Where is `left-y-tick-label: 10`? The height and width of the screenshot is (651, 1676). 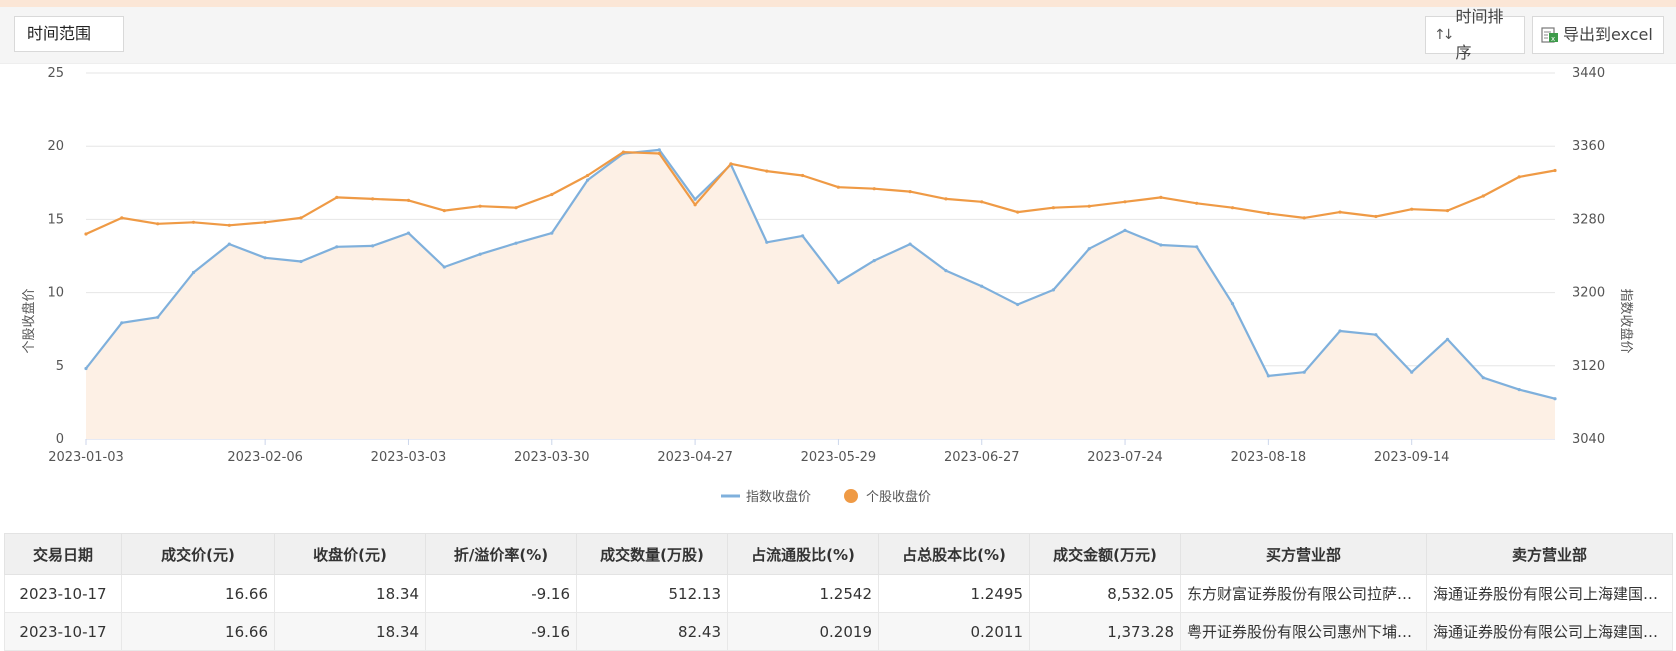 left-y-tick-label: 10 is located at coordinates (55, 293).